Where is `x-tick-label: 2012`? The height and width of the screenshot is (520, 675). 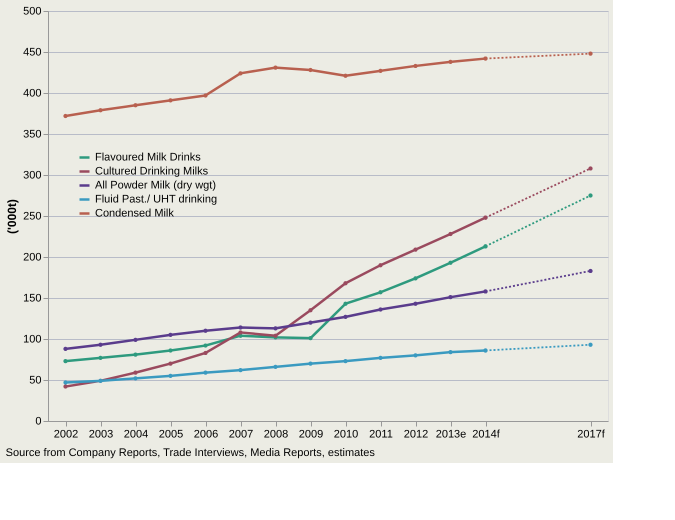 x-tick-label: 2012 is located at coordinates (416, 434).